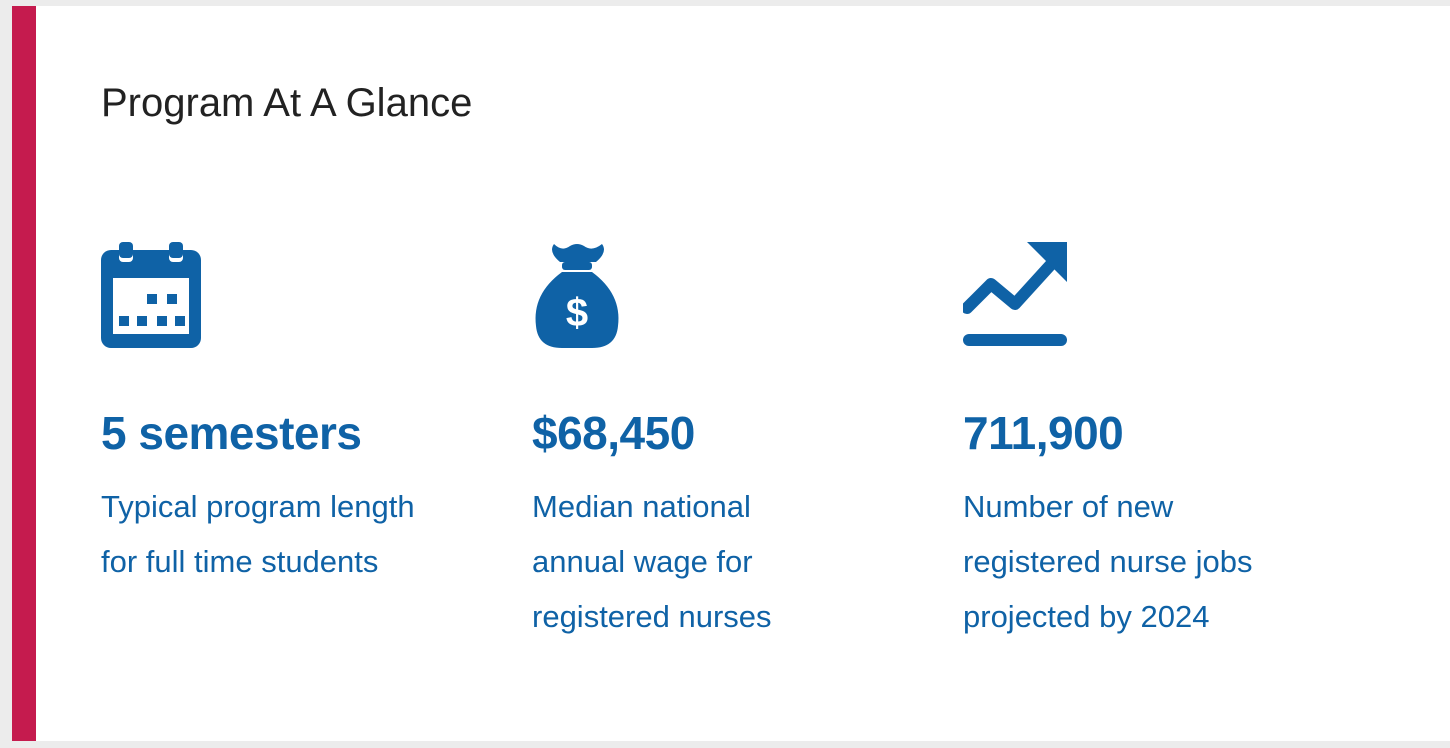 The width and height of the screenshot is (1450, 748). Describe the element at coordinates (641, 506) in the screenshot. I see `stat-description-line: Median national` at that location.